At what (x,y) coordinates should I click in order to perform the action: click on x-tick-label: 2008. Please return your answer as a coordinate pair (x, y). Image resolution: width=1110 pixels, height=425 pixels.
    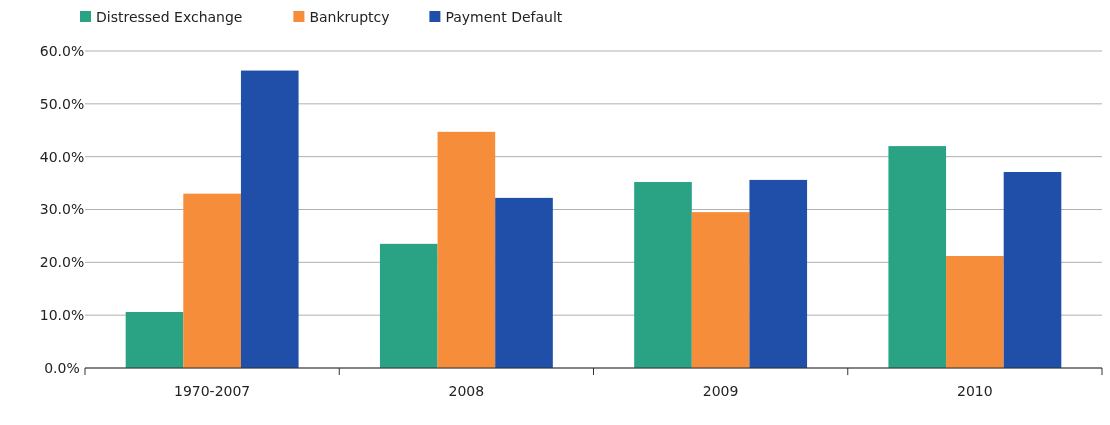
    Looking at the image, I should click on (466, 391).